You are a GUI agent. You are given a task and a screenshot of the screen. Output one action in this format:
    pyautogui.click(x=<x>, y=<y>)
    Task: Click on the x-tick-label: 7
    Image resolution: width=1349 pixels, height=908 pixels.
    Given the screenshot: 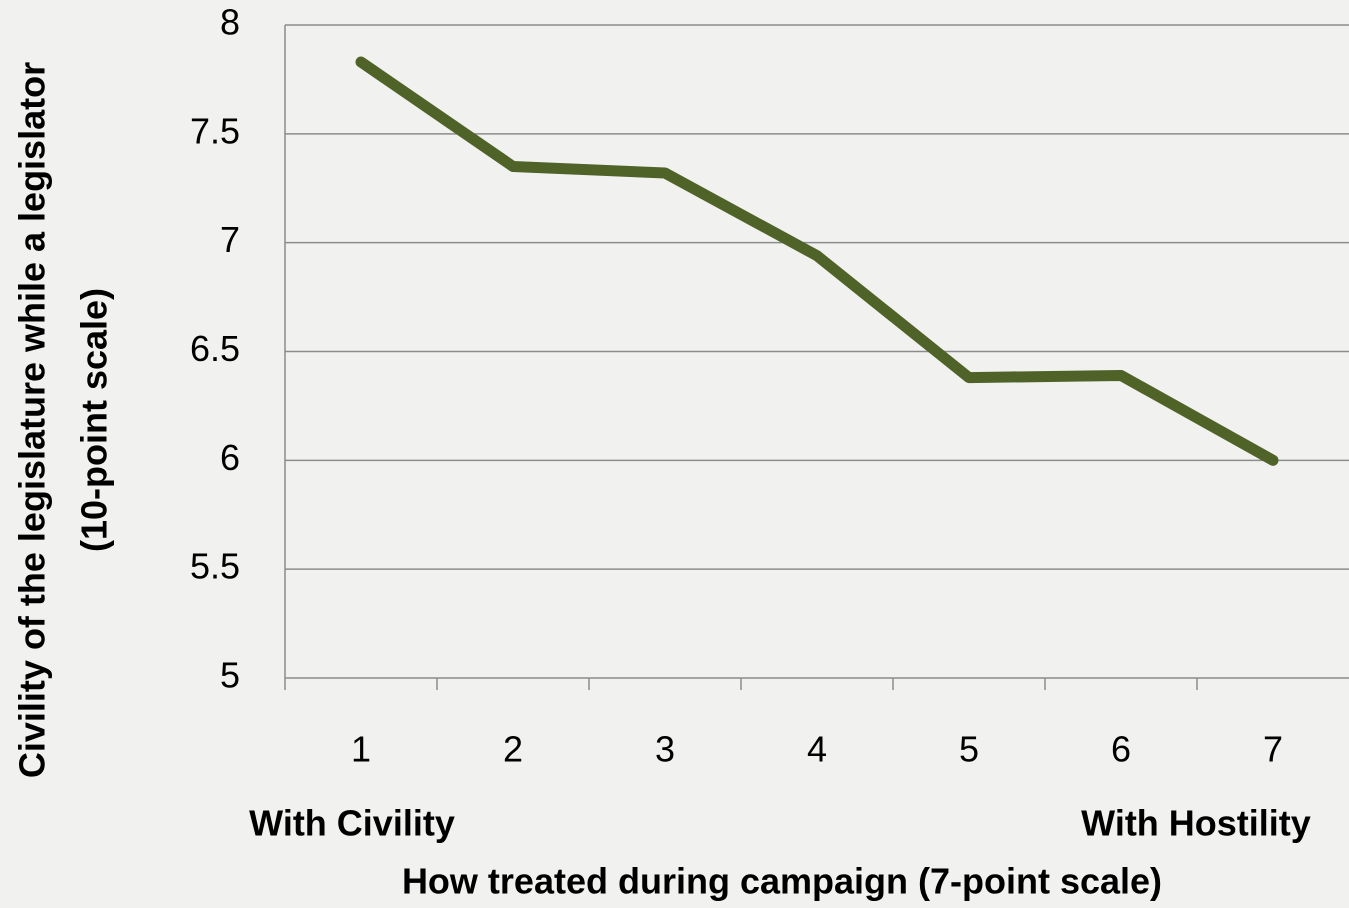 What is the action you would take?
    pyautogui.click(x=1273, y=749)
    